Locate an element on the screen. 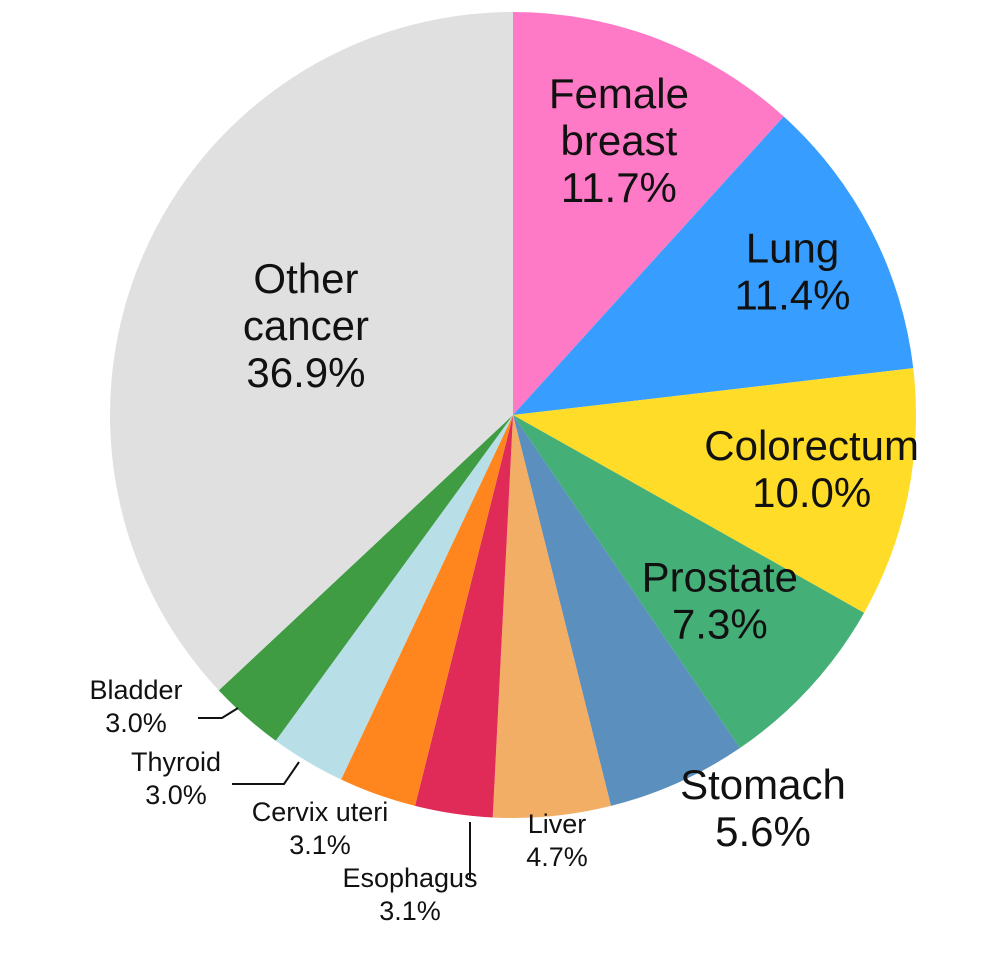 Image resolution: width=992 pixels, height=958 pixels. leader-line-bladder is located at coordinates (218, 713).